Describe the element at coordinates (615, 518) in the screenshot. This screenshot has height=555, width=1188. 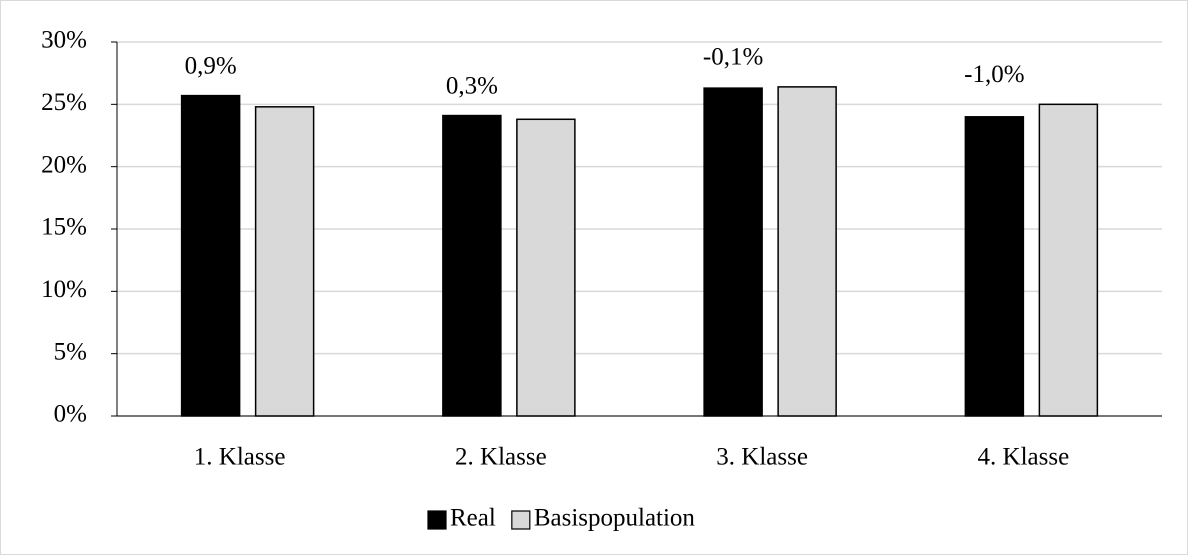
I see `legend-label: Basispopulation` at that location.